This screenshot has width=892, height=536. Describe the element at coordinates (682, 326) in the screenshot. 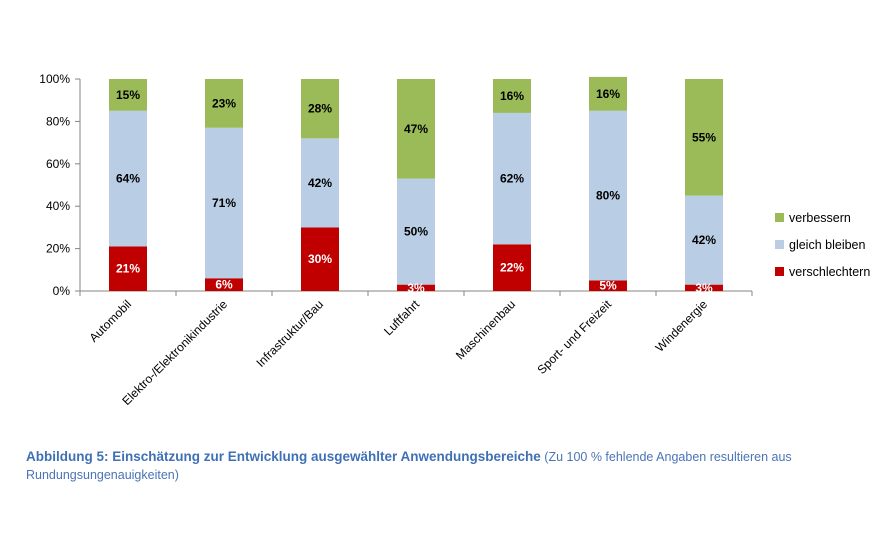

I see `category-label: Windenergie` at that location.